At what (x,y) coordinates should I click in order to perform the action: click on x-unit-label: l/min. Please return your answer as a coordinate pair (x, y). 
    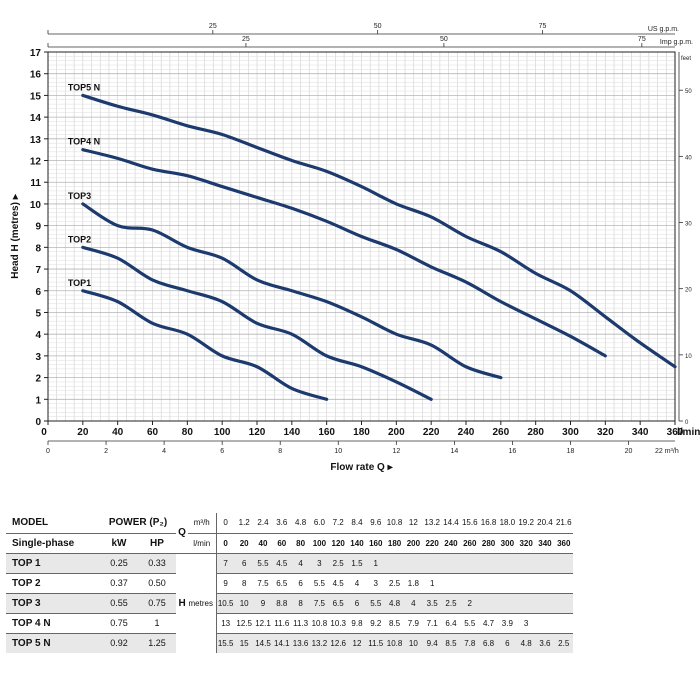
    Looking at the image, I should click on (688, 432).